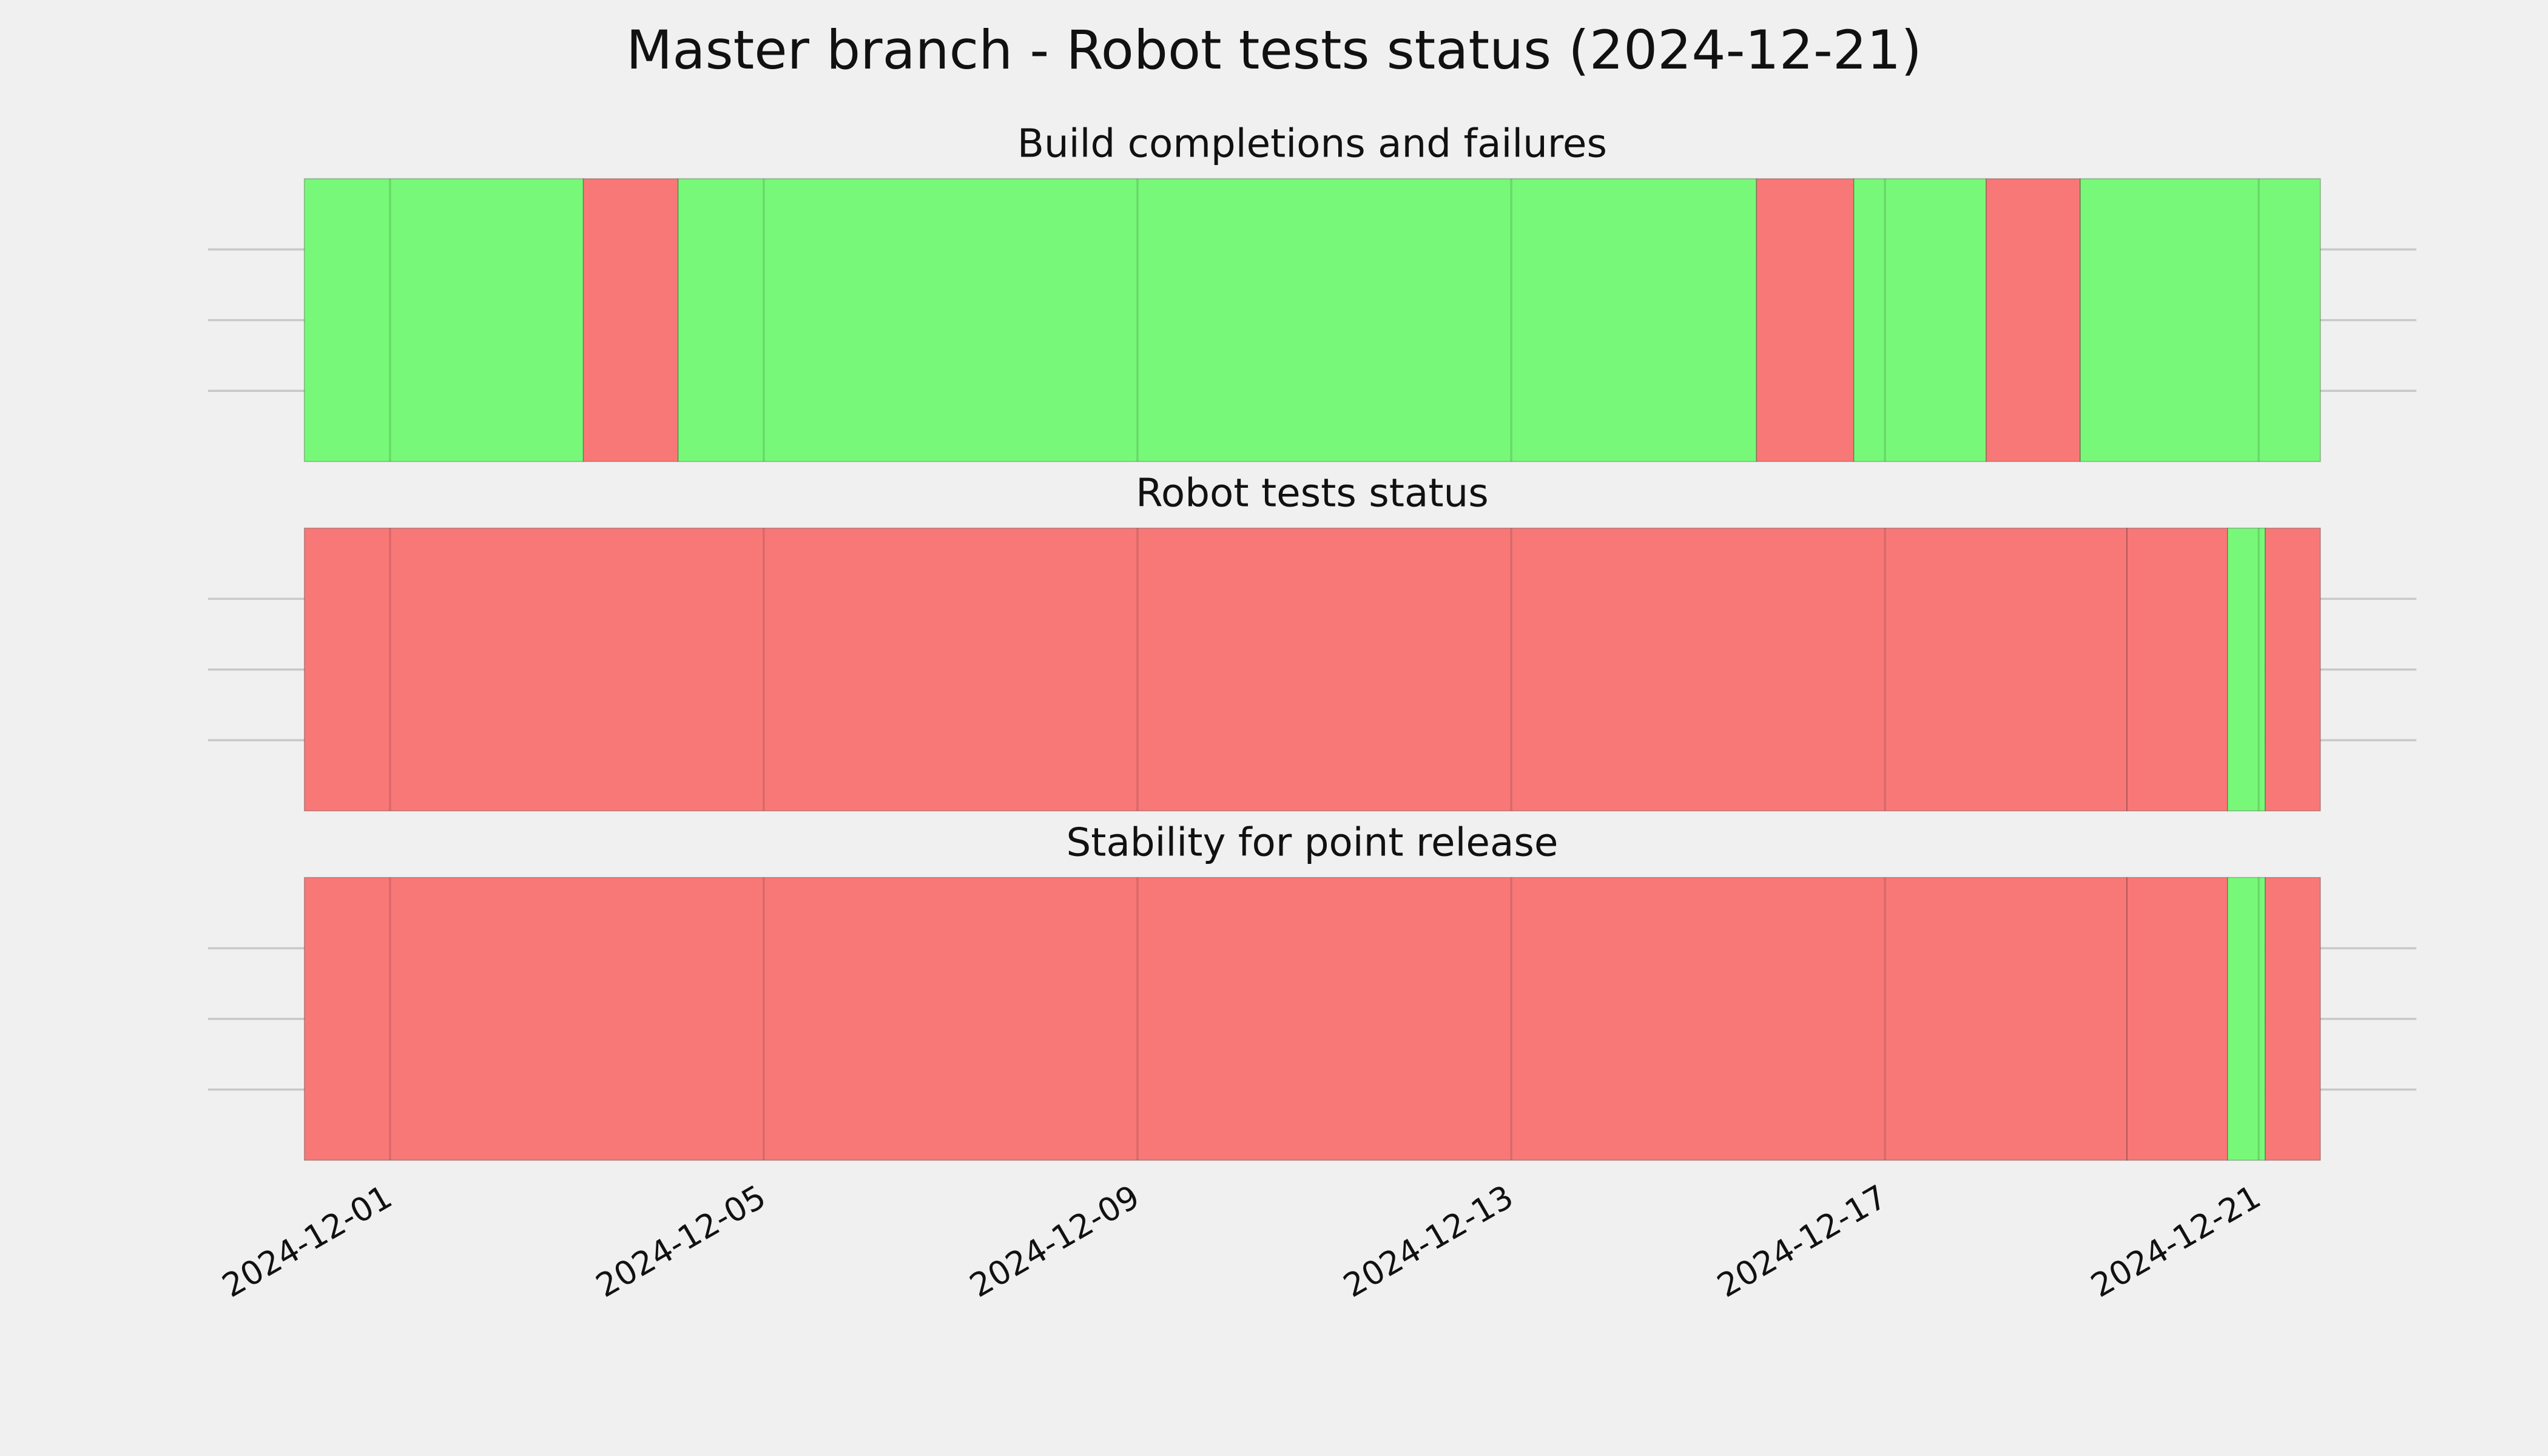 The width and height of the screenshot is (2548, 1456). What do you see at coordinates (1312, 144) in the screenshot?
I see `subplot-title: Build completions and failures` at bounding box center [1312, 144].